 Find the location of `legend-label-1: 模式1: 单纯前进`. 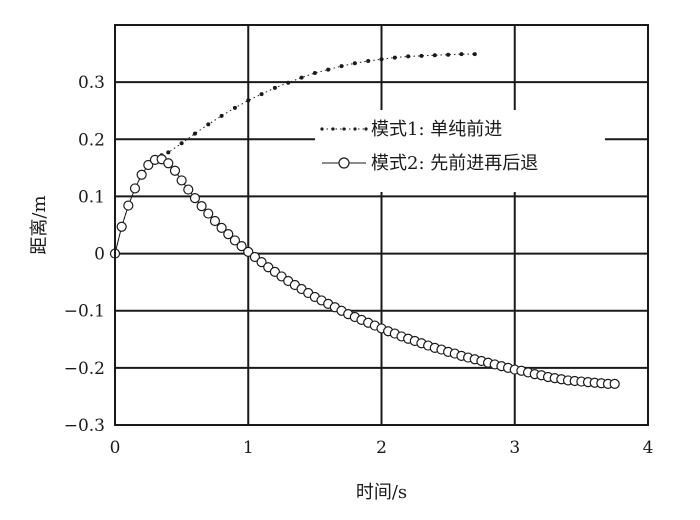

legend-label-1: 模式1: 单纯前进 is located at coordinates (436, 129).